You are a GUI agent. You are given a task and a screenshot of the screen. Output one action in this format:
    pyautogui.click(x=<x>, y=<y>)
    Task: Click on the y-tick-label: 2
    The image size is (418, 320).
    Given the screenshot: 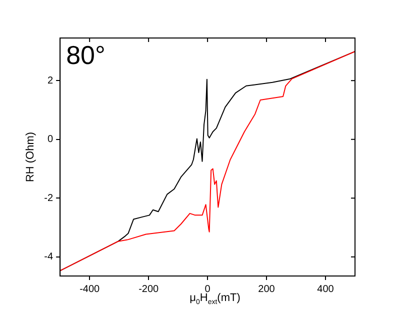 What is the action you would take?
    pyautogui.click(x=51, y=80)
    